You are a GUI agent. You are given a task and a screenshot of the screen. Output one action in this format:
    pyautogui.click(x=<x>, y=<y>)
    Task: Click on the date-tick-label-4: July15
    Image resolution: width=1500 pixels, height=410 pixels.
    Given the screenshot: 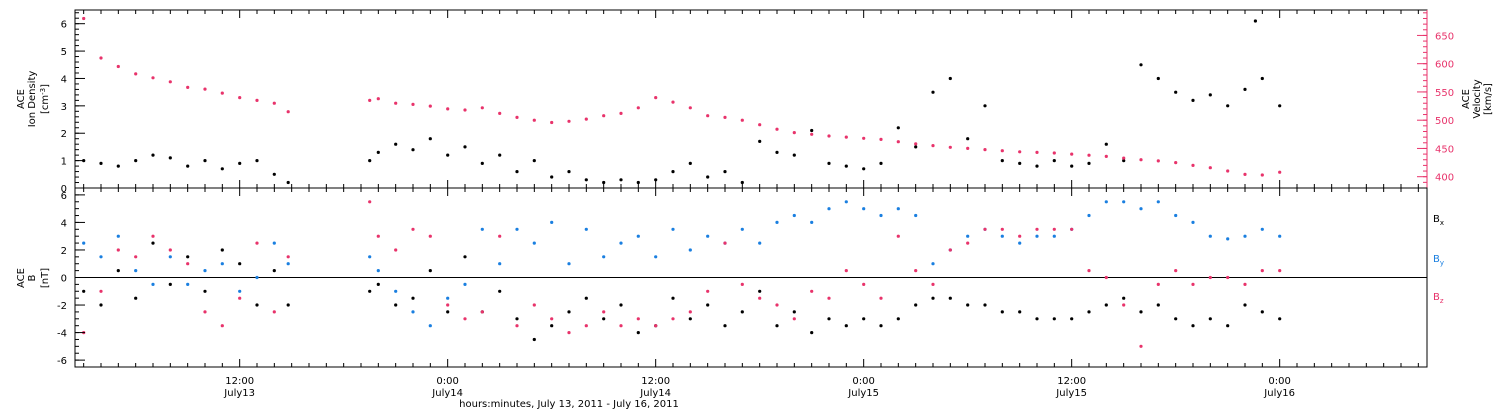 What is the action you would take?
    pyautogui.click(x=1071, y=393)
    